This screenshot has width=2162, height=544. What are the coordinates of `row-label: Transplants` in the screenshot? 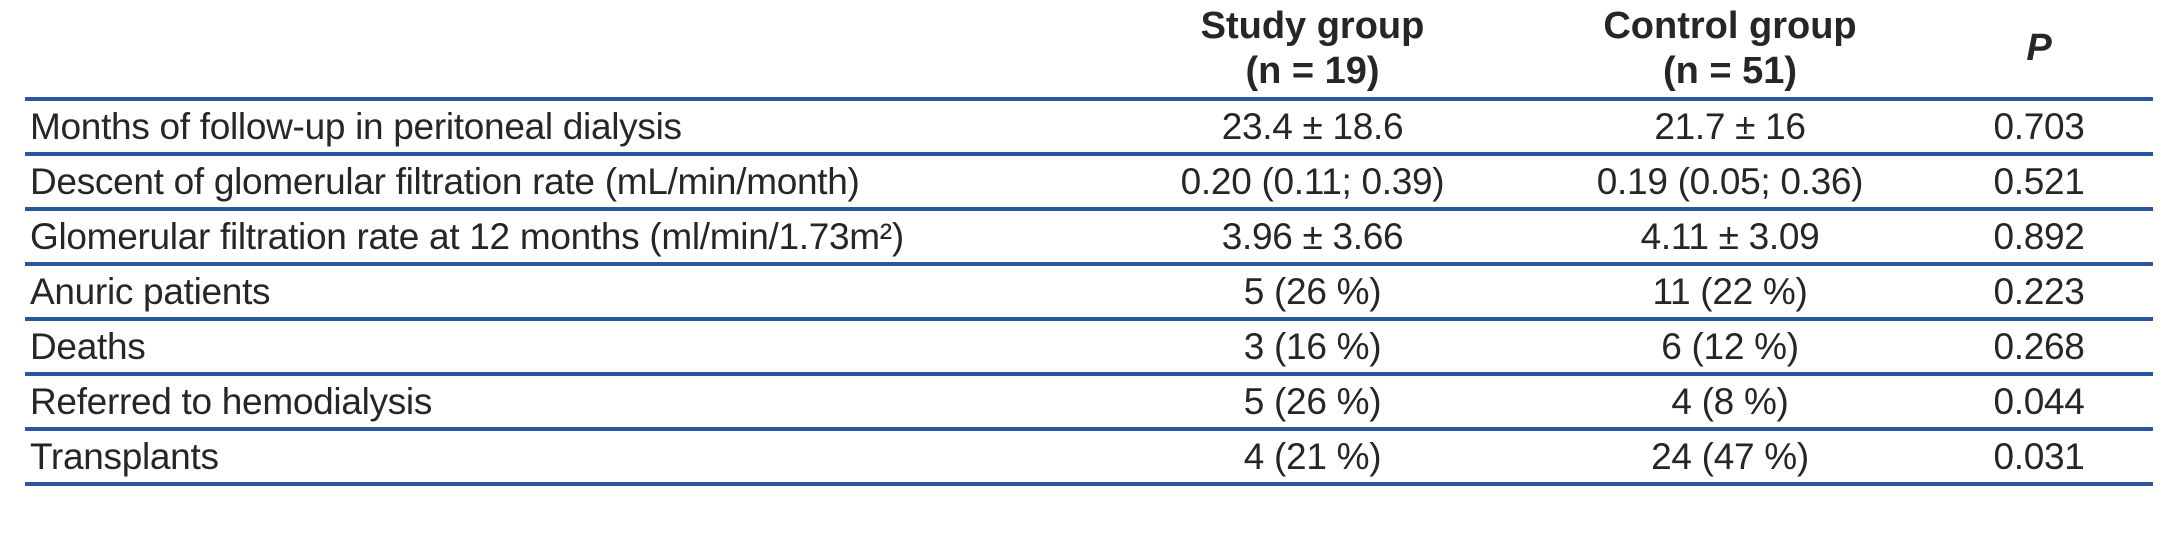 It's located at (124, 456).